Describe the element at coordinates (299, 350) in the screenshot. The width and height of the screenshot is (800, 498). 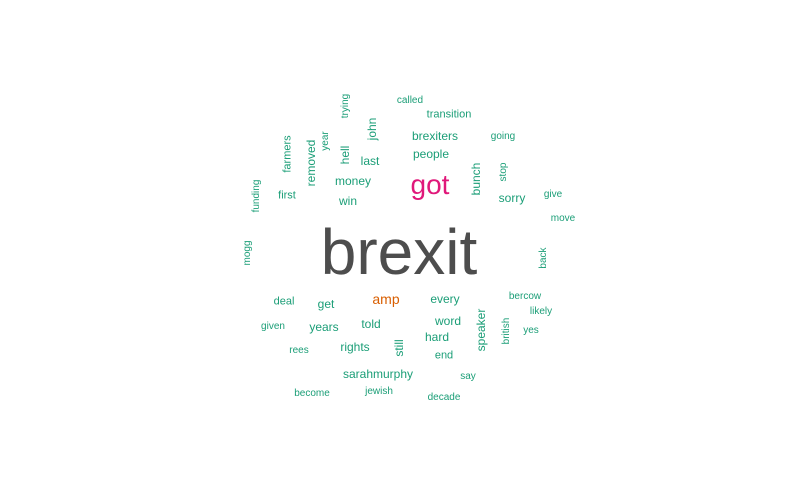
I see `word-rees: rees` at that location.